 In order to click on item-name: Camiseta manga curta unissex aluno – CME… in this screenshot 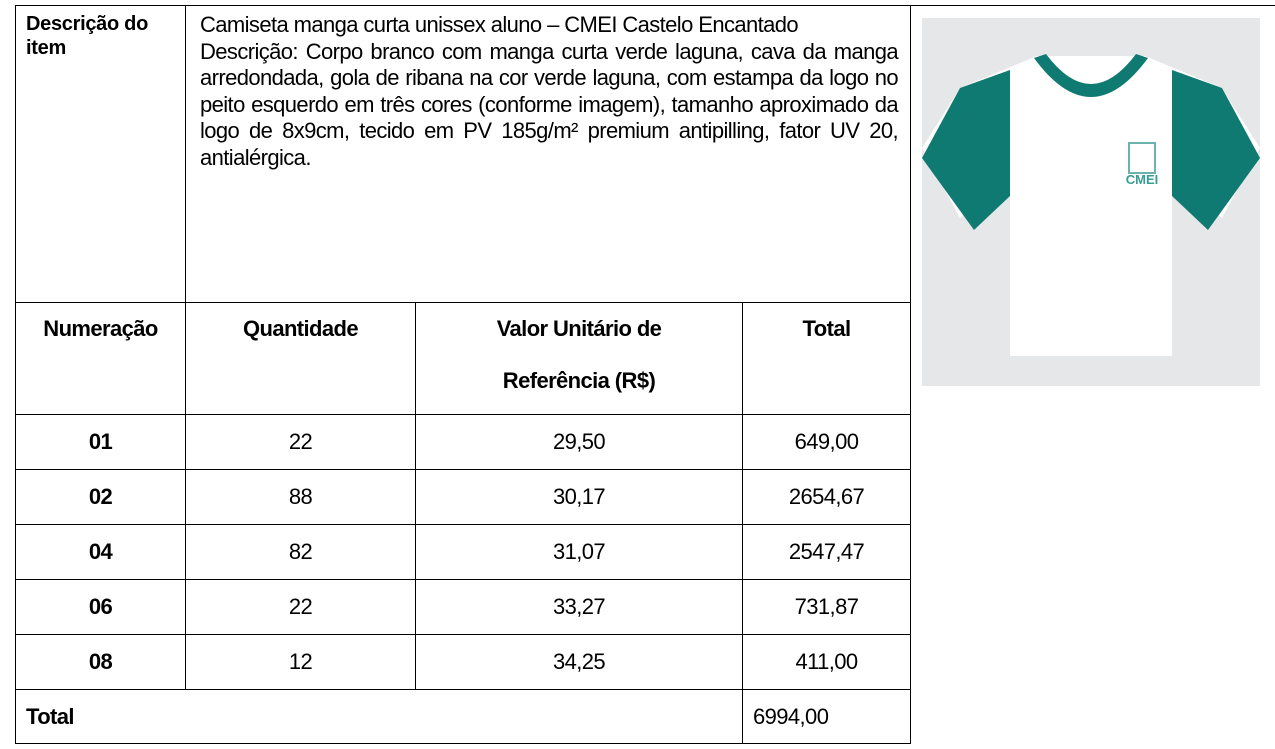, I will do `click(499, 24)`.